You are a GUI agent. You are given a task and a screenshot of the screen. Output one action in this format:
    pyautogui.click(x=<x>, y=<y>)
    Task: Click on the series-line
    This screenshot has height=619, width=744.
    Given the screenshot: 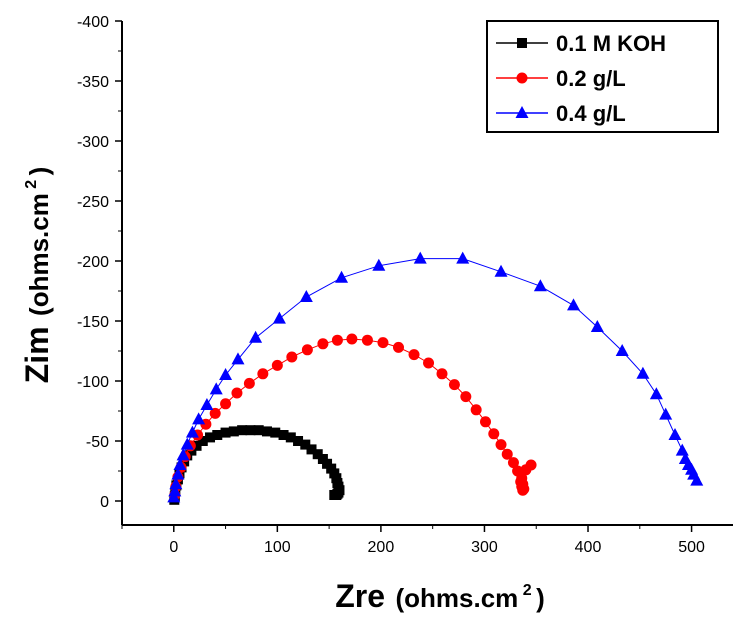 What is the action you would take?
    pyautogui.click(x=353, y=417)
    